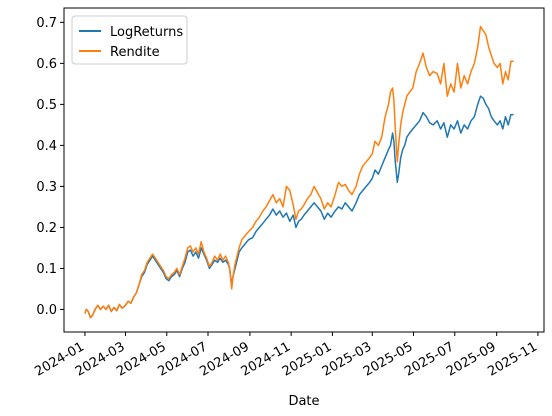 The image size is (552, 416). Describe the element at coordinates (50, 167) in the screenshot. I see `y-axis-ticks: 0.0 0.1 0.2 0.3 0.4 0.5 0.6 0.7` at that location.